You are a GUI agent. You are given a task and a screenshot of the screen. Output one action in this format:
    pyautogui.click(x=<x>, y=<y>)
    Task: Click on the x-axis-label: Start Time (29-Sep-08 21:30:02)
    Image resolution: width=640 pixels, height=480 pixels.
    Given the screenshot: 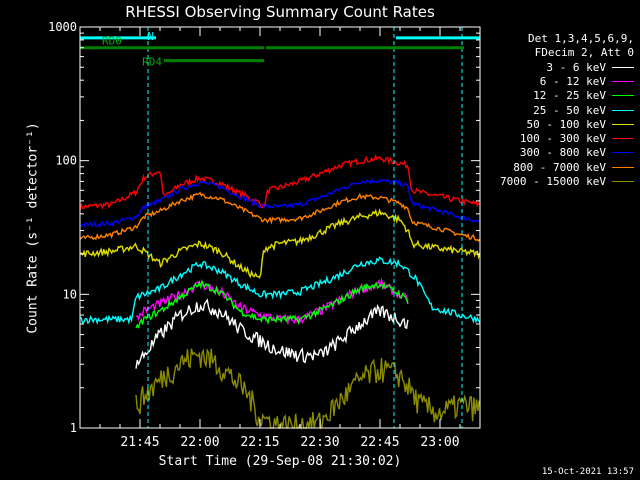 What is the action you would take?
    pyautogui.click(x=280, y=461)
    